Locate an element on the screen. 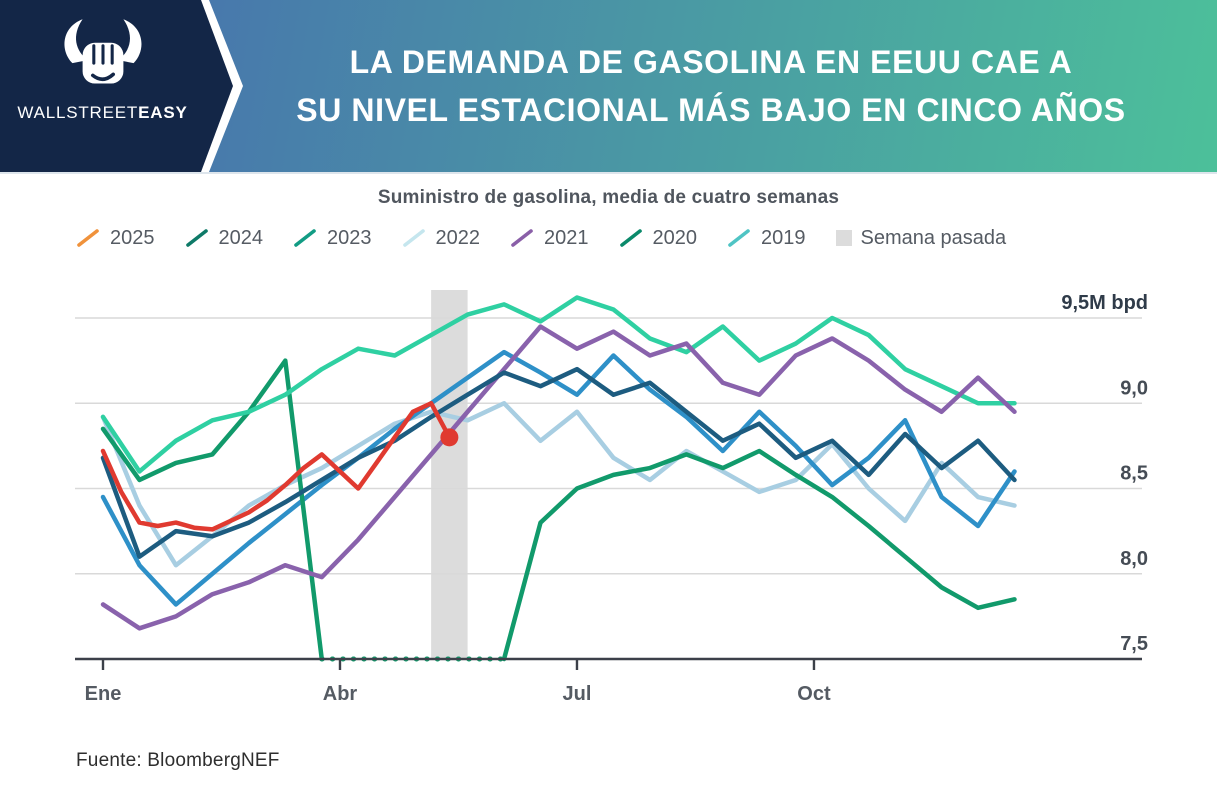 The image size is (1217, 804). series-line-2025 is located at coordinates (276, 466).